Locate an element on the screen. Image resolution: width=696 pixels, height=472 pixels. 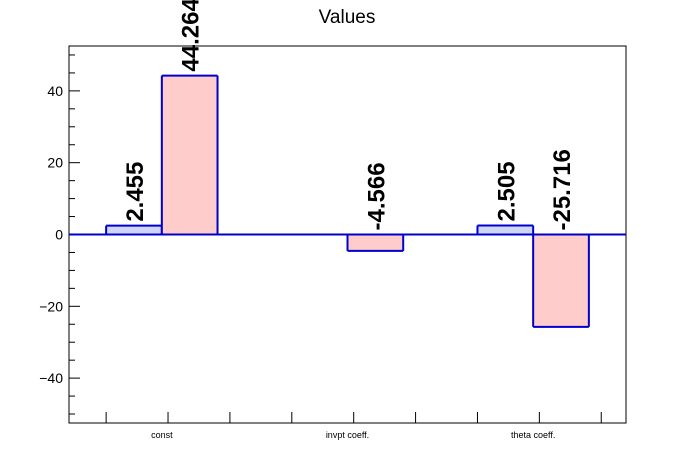
data-label: 44.264 is located at coordinates (191, 36).